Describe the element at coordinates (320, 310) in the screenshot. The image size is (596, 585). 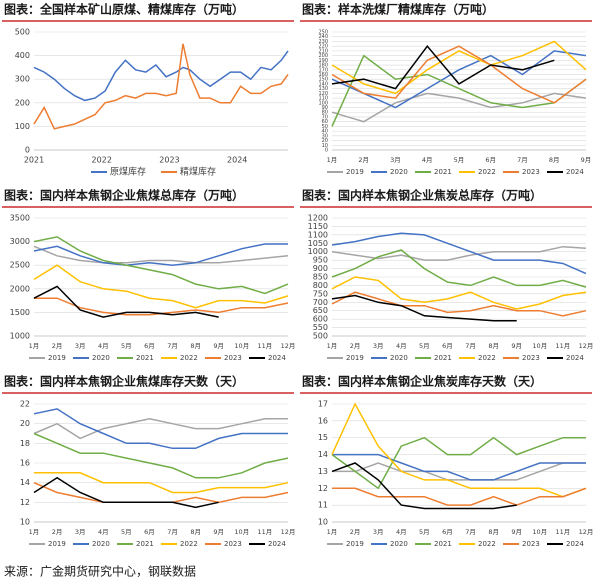
I see `y-tick-label: 650` at that location.